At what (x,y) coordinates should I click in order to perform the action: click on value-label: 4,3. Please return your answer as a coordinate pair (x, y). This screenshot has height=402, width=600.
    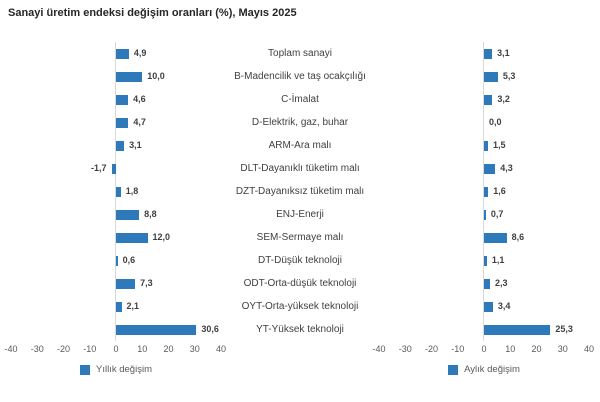
    Looking at the image, I should click on (506, 168).